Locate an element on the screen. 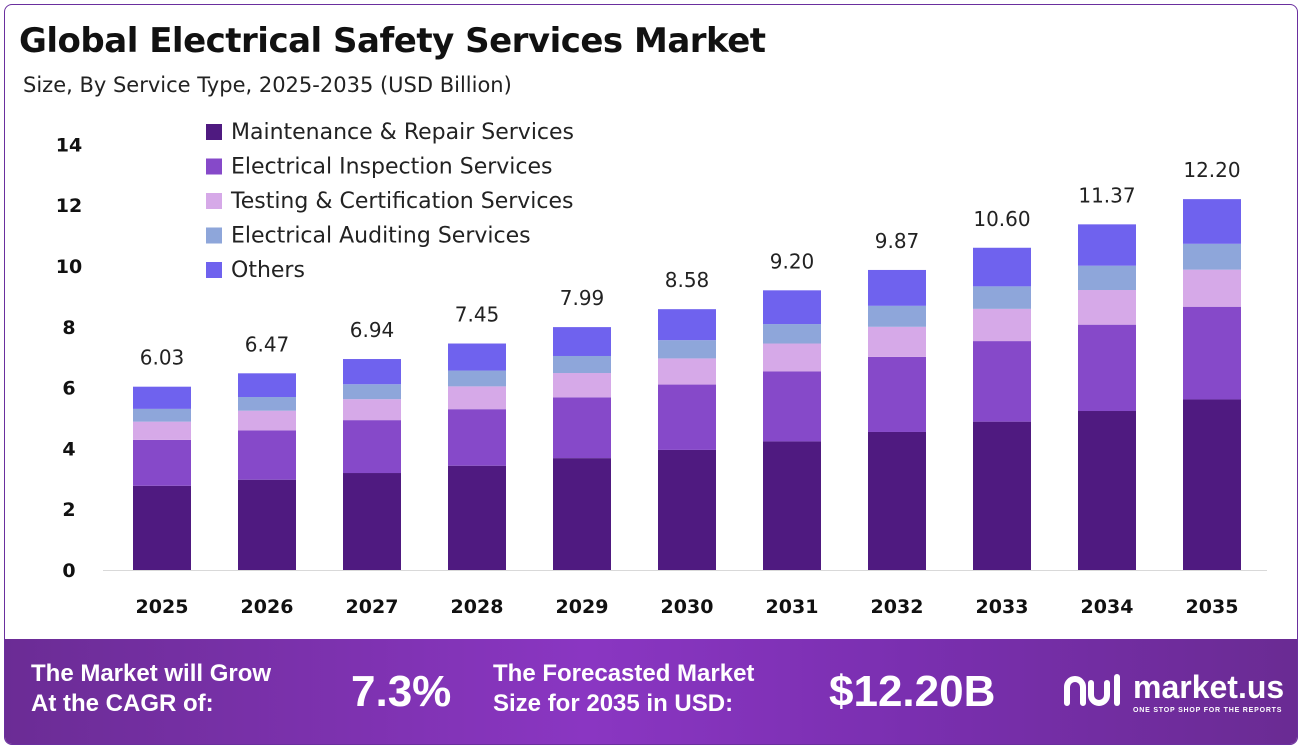 The height and width of the screenshot is (749, 1302). x-tick-label: 2028 is located at coordinates (477, 607).